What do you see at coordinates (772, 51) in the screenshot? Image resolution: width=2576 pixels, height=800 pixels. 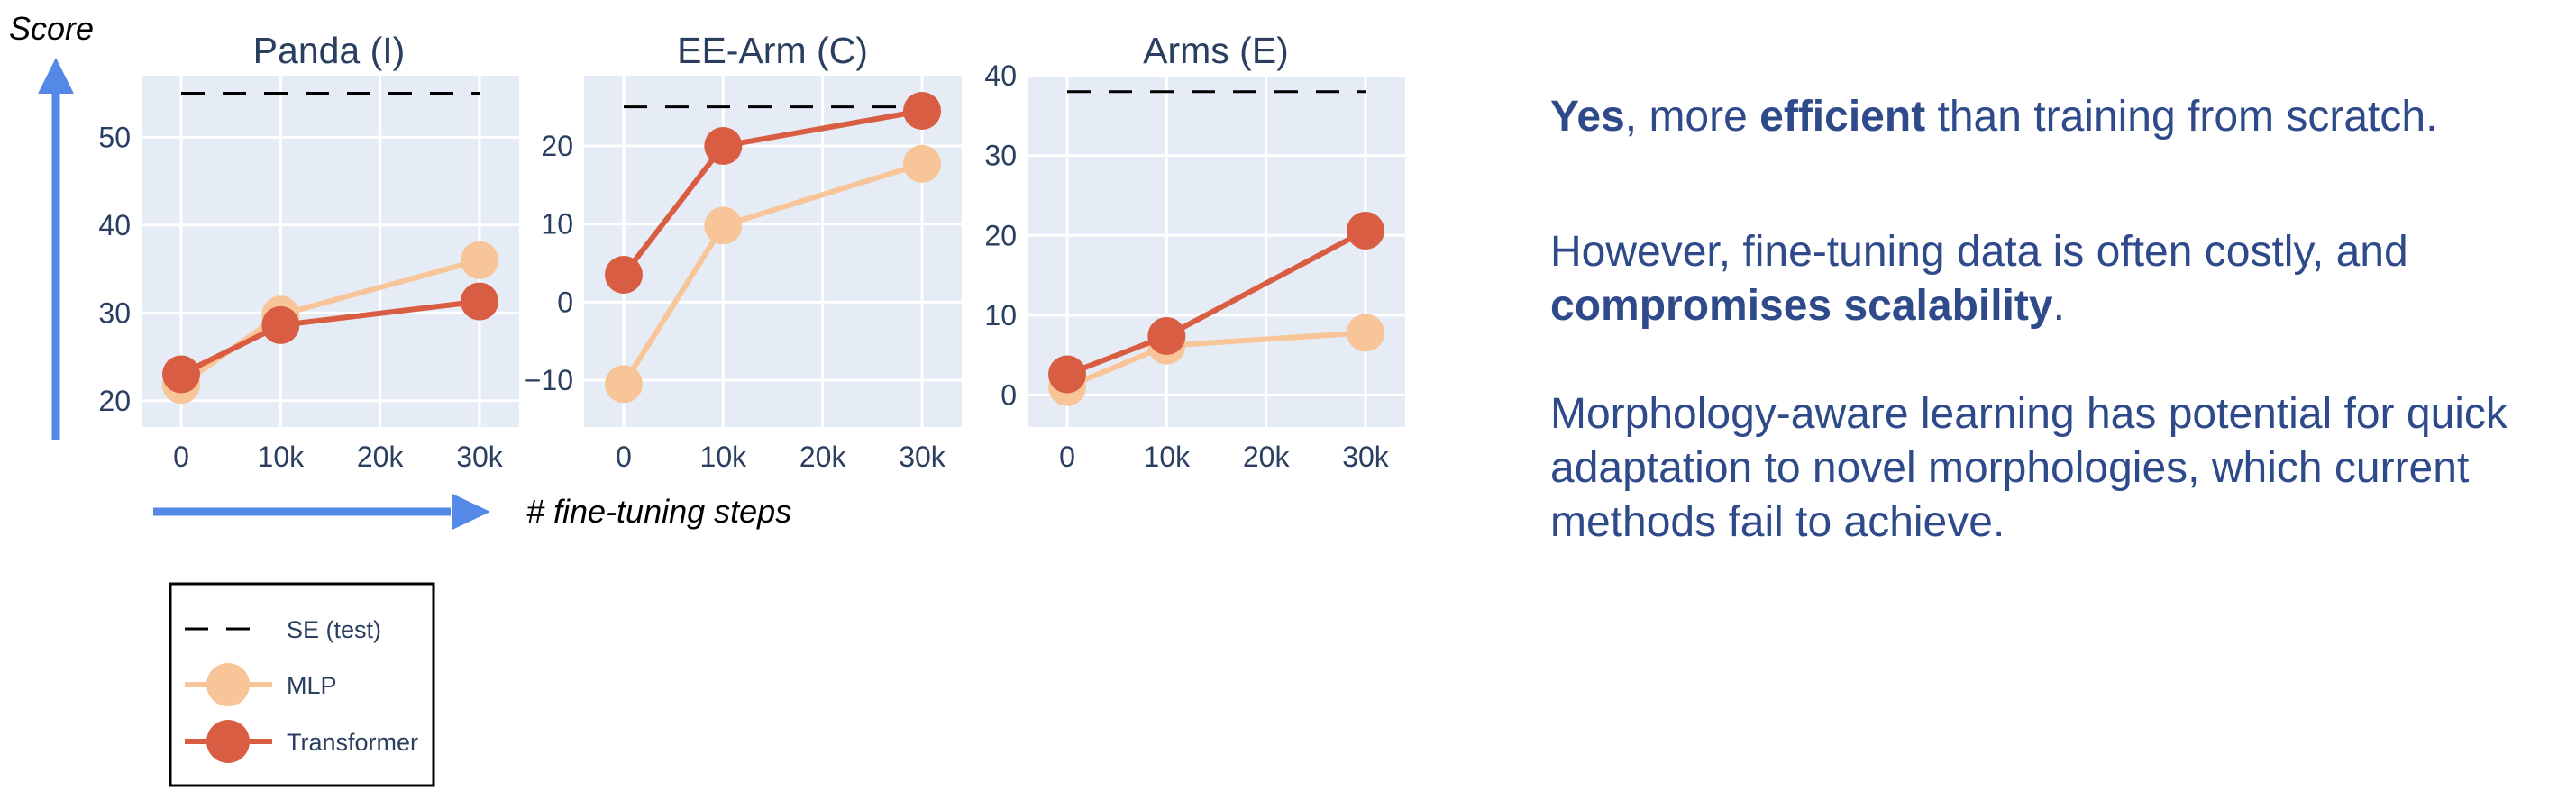 I see `subplot-title: EE-Arm (C)` at bounding box center [772, 51].